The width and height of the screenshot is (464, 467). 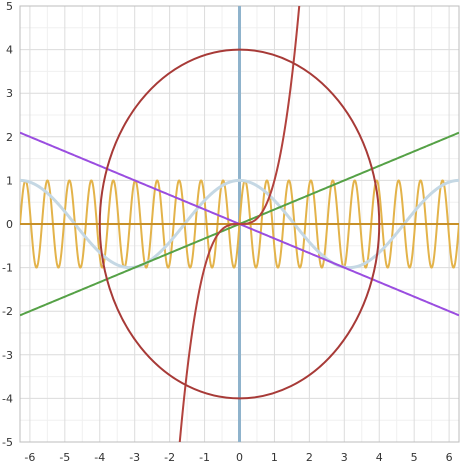 What do you see at coordinates (9, 50) in the screenshot?
I see `y-tick-label: 4` at bounding box center [9, 50].